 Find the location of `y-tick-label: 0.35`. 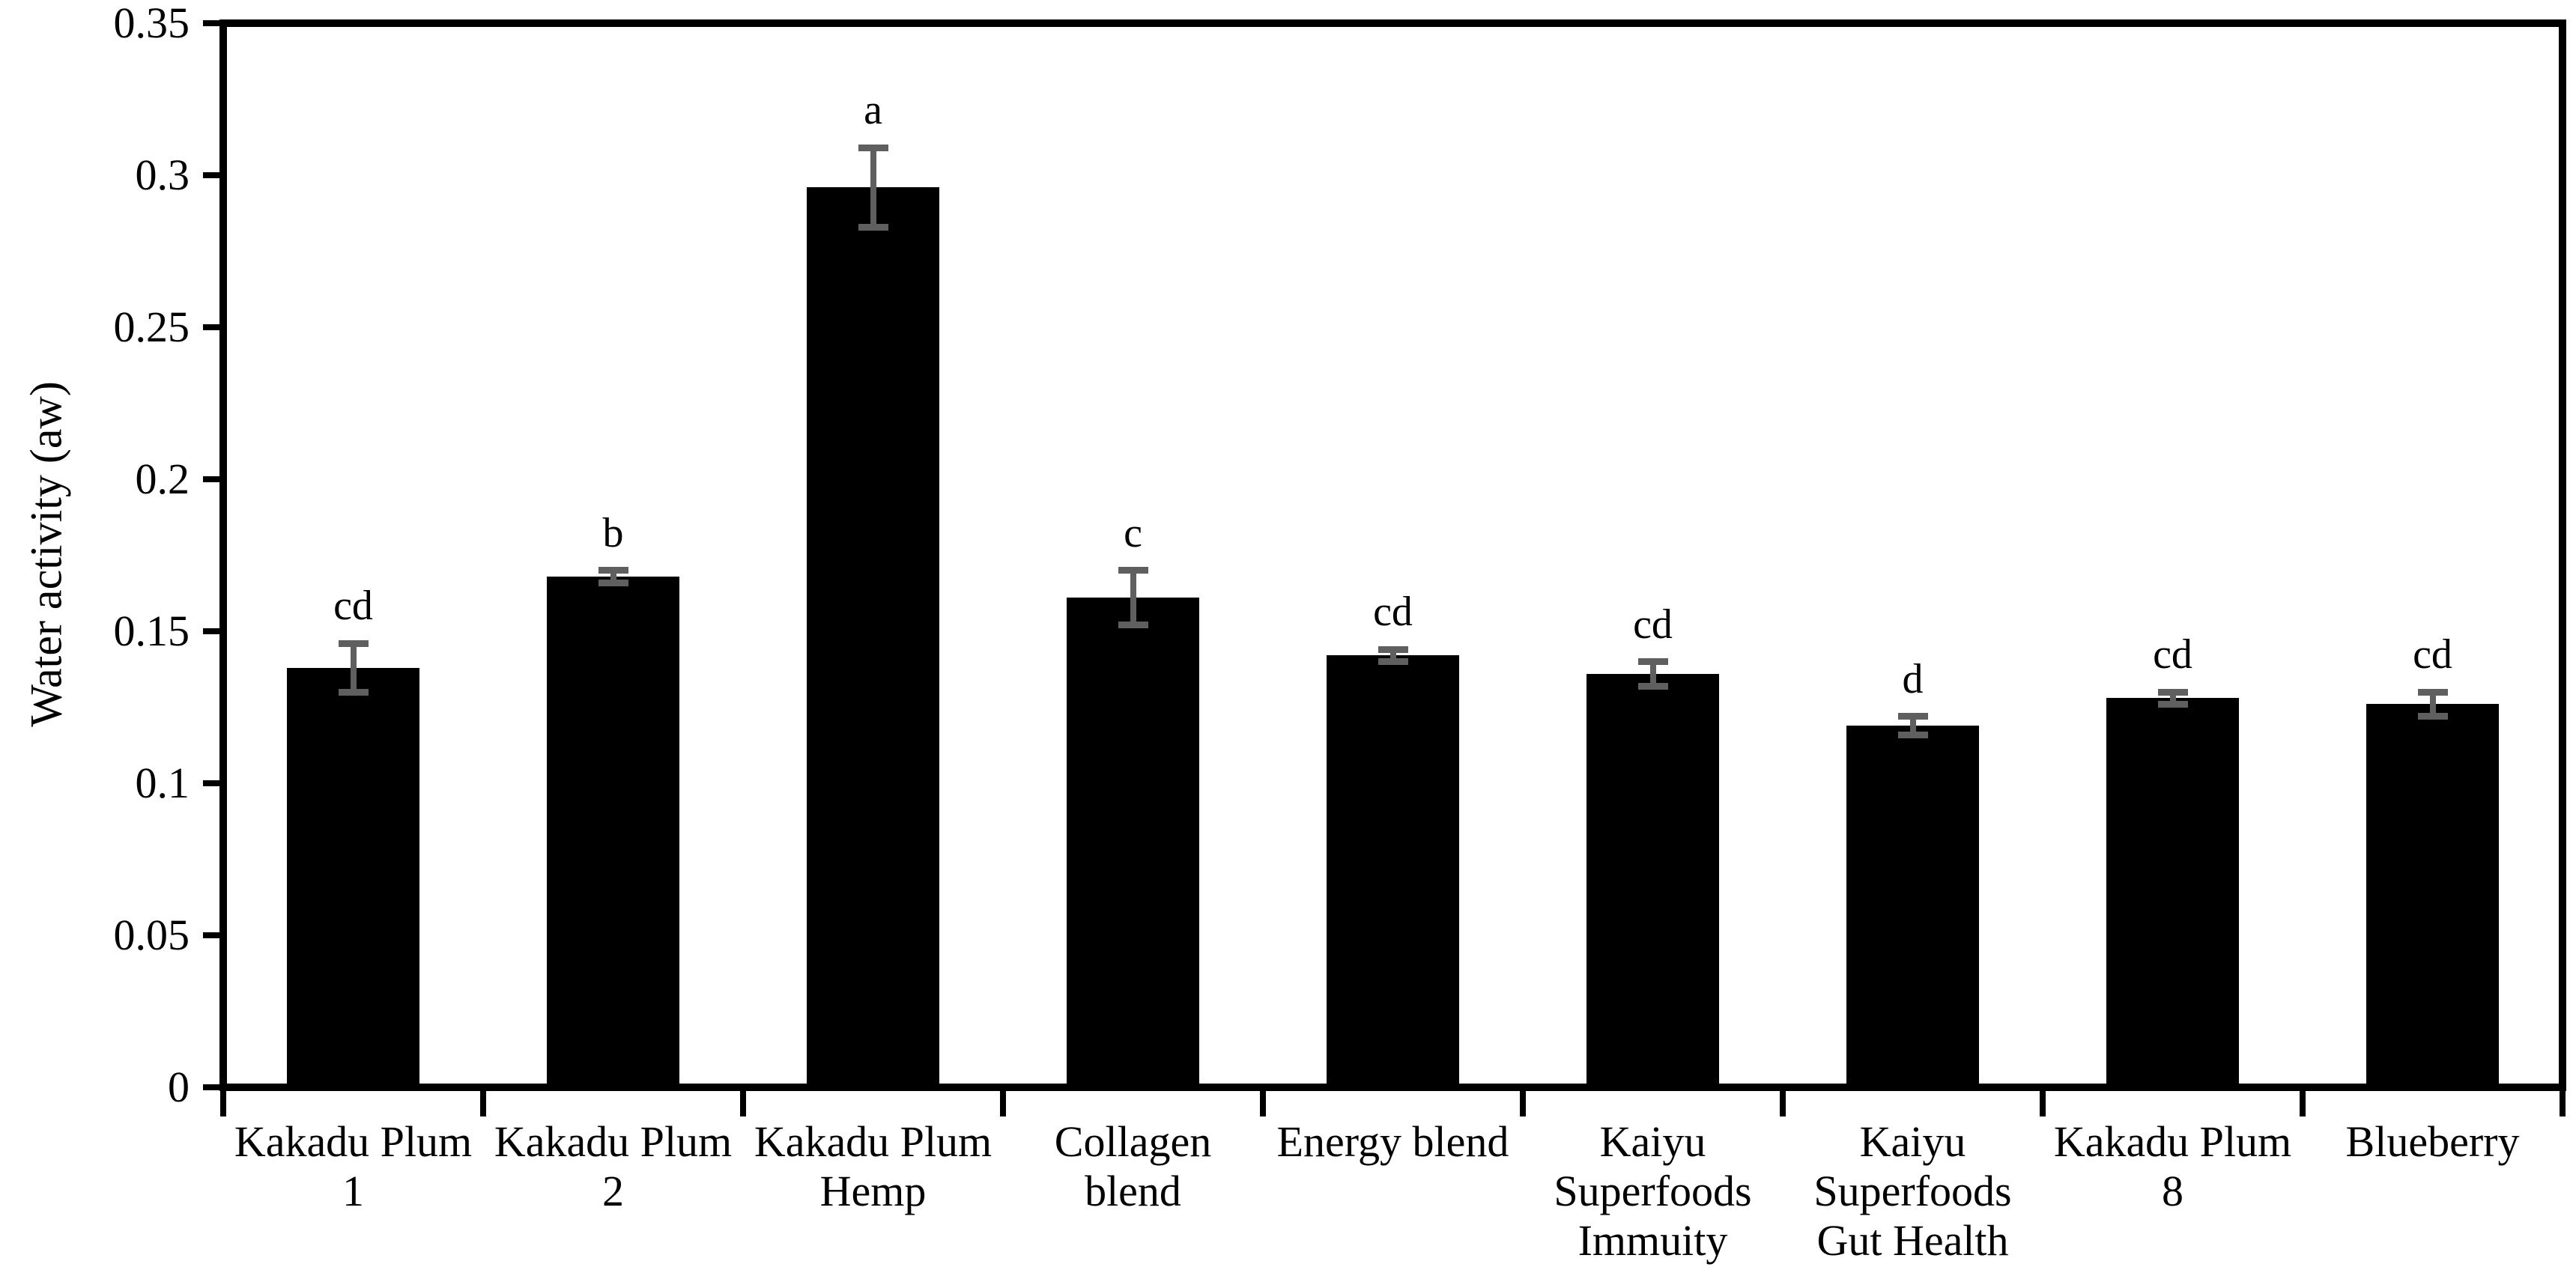

y-tick-label: 0.35 is located at coordinates (151, 23).